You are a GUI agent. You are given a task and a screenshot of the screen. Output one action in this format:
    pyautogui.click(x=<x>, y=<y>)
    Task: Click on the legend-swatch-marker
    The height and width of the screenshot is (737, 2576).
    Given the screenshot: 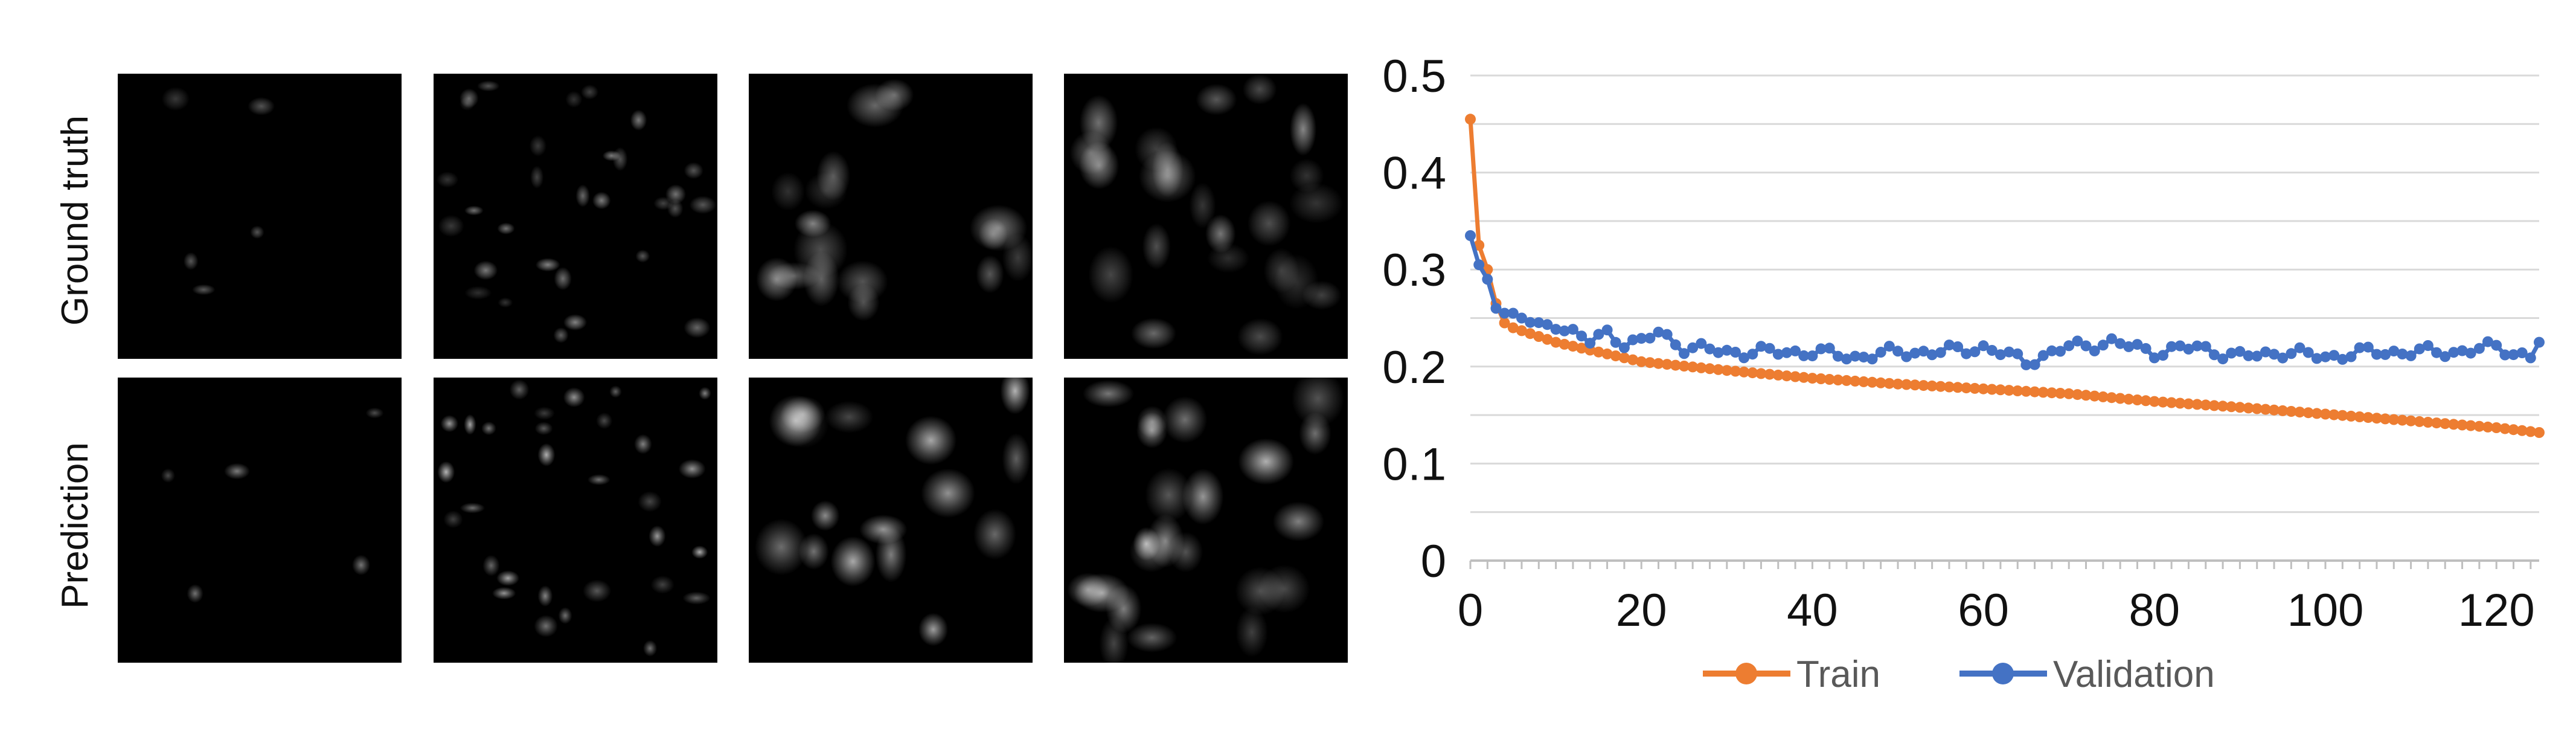 What is the action you would take?
    pyautogui.click(x=2003, y=674)
    